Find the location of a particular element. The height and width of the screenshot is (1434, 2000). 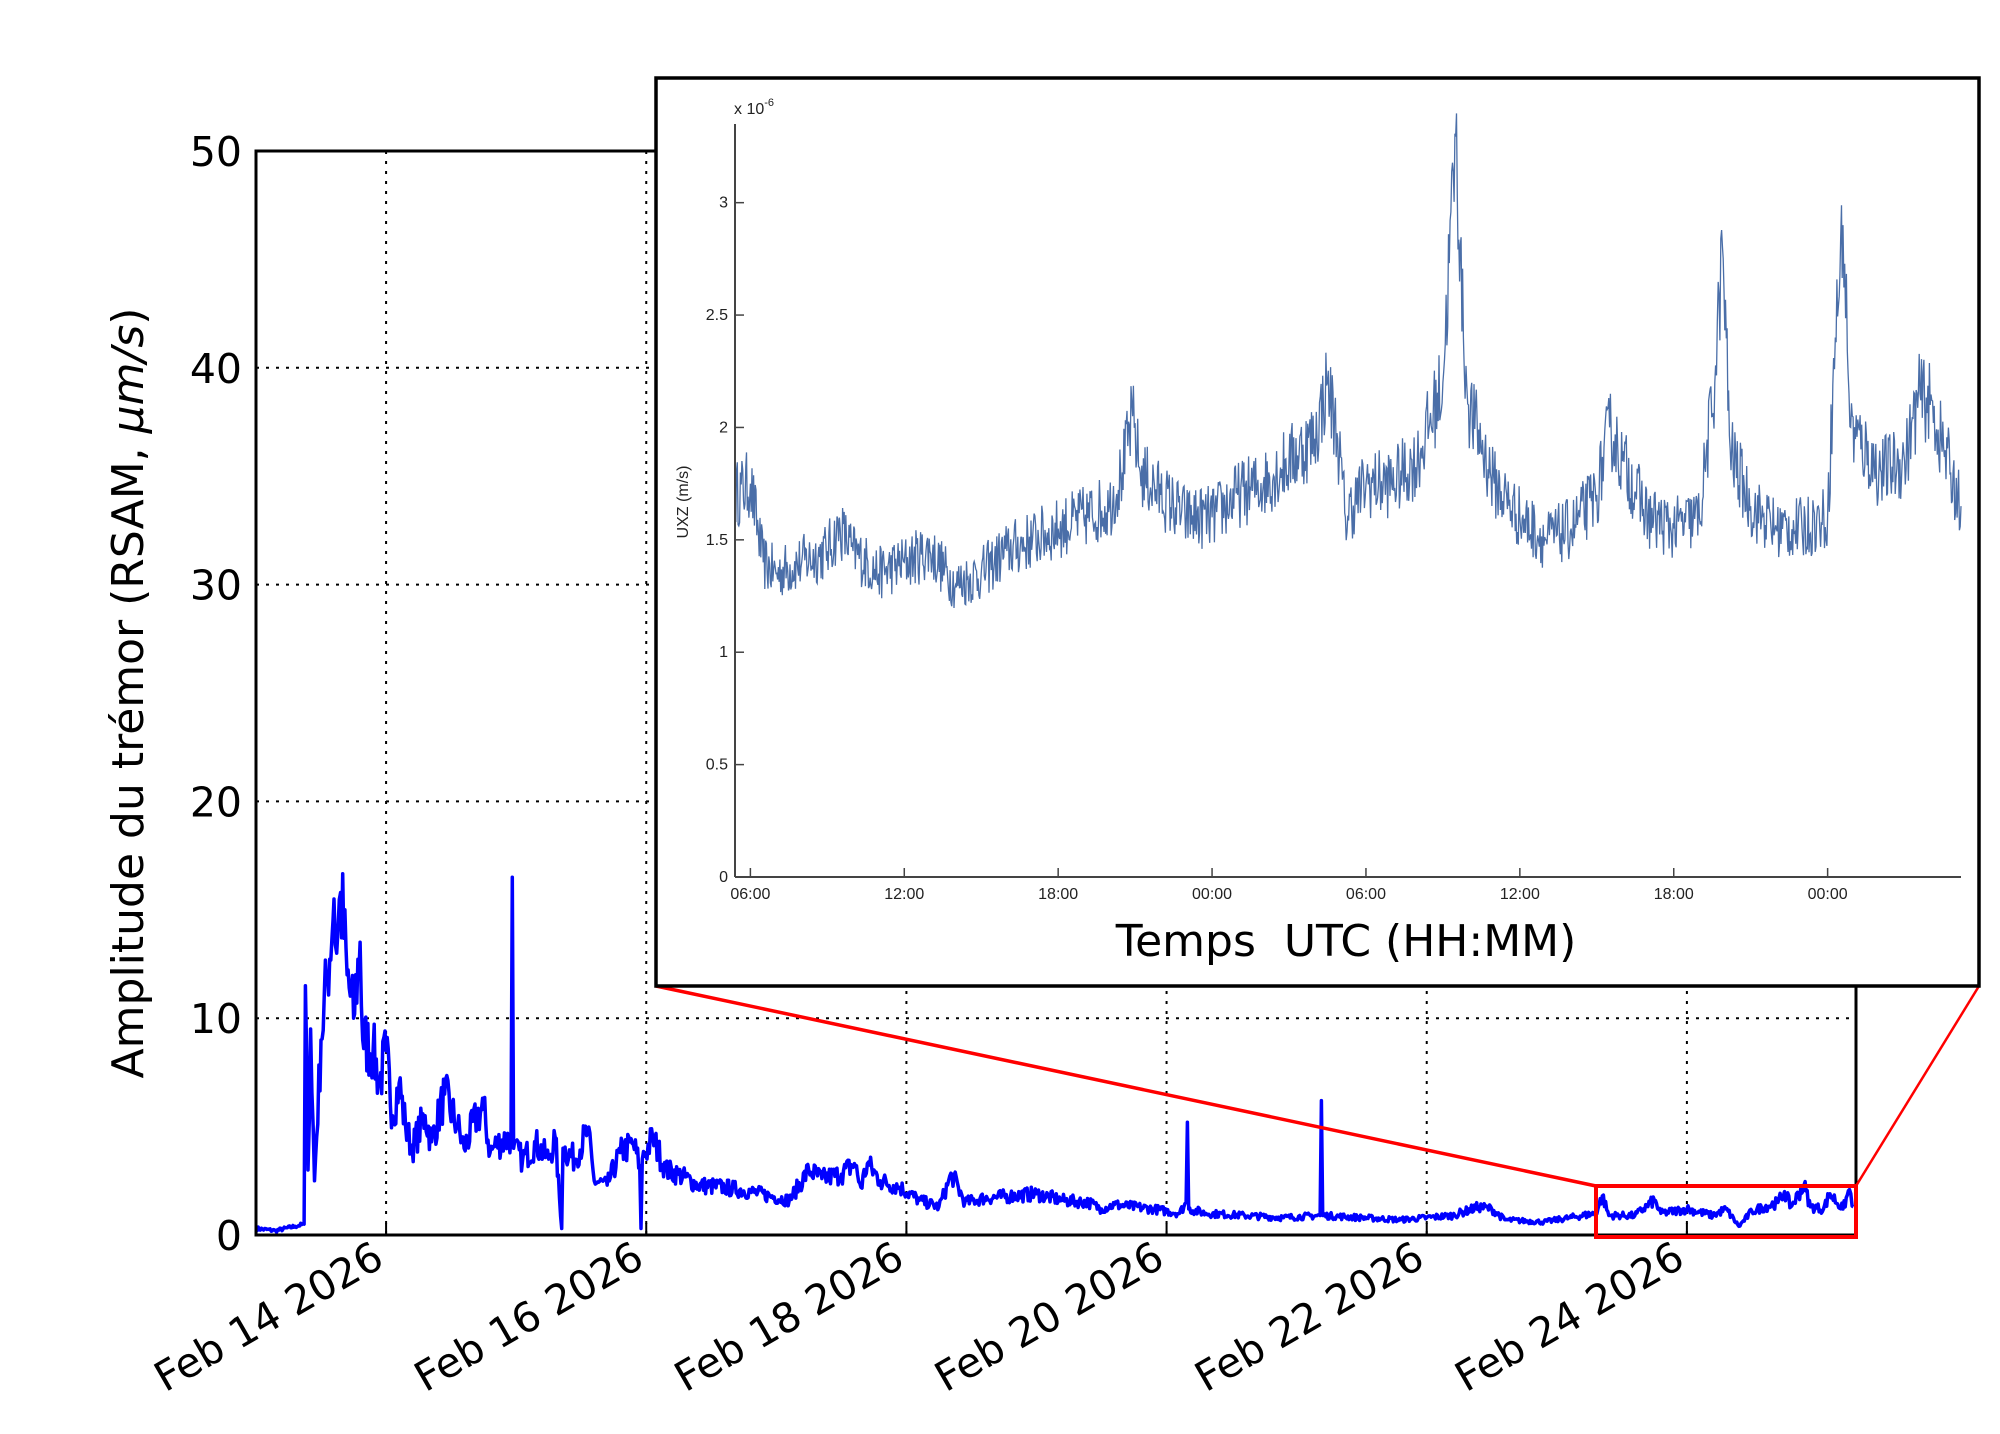

zoom-indicator is located at coordinates (1318, 1111).